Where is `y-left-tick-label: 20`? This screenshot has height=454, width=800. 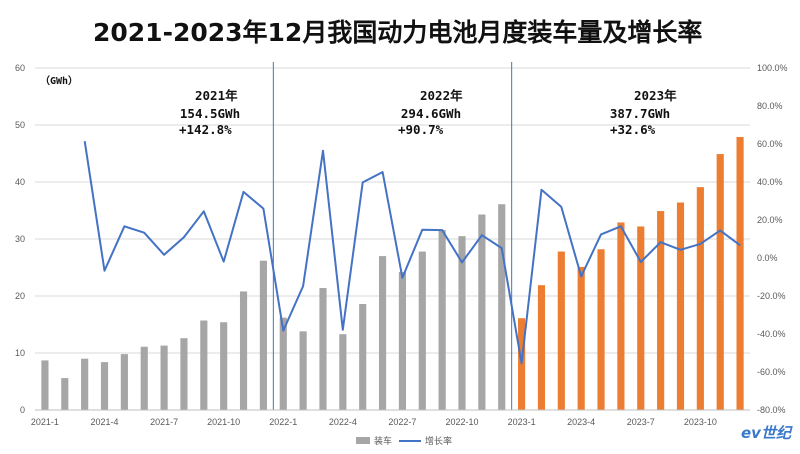
y-left-tick-label: 20 is located at coordinates (20, 296).